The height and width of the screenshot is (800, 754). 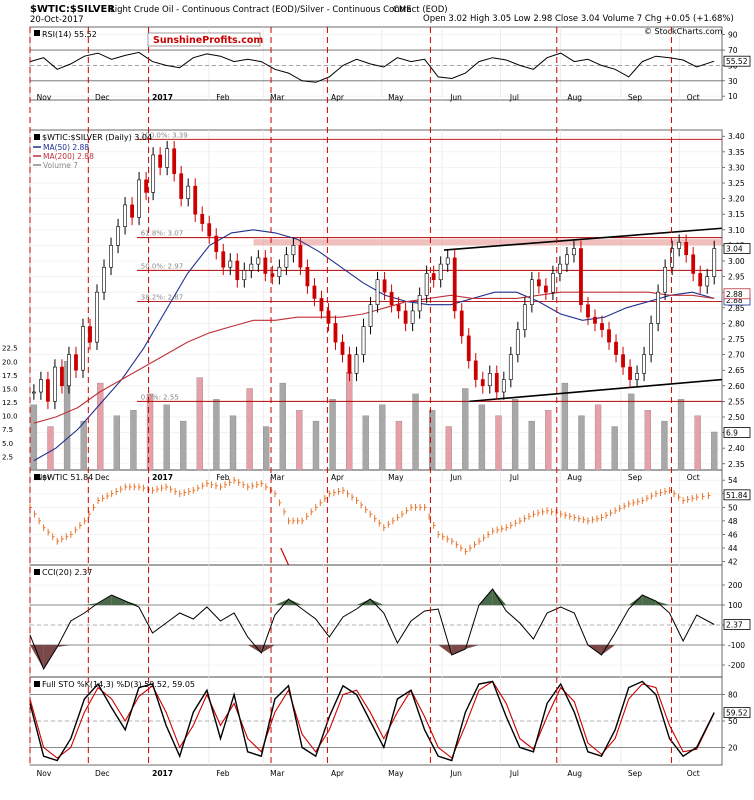 What do you see at coordinates (162, 234) in the screenshot?
I see `fib-level-label: 61.8%: 3.07` at bounding box center [162, 234].